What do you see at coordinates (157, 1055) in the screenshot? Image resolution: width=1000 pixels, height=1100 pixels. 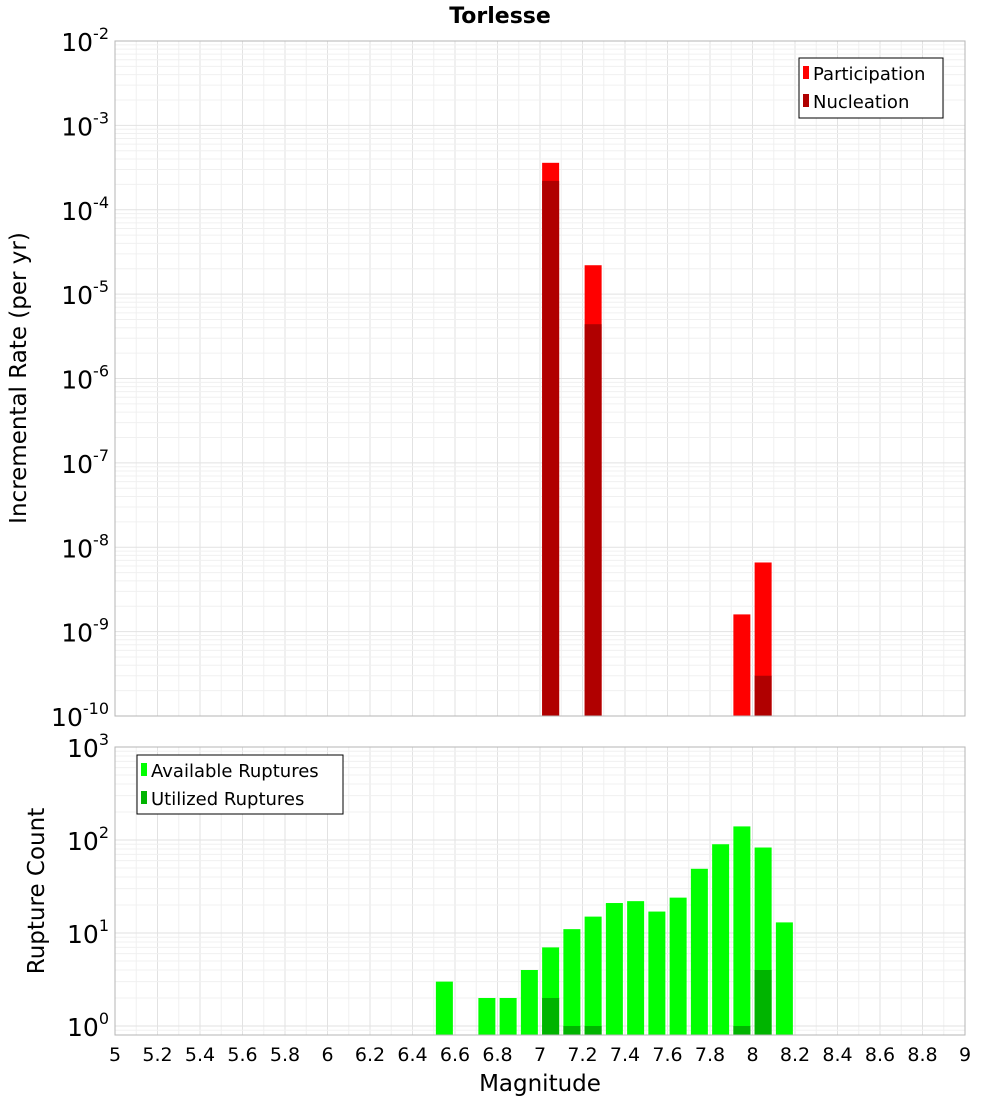 I see `x-tick-label: 5.2` at bounding box center [157, 1055].